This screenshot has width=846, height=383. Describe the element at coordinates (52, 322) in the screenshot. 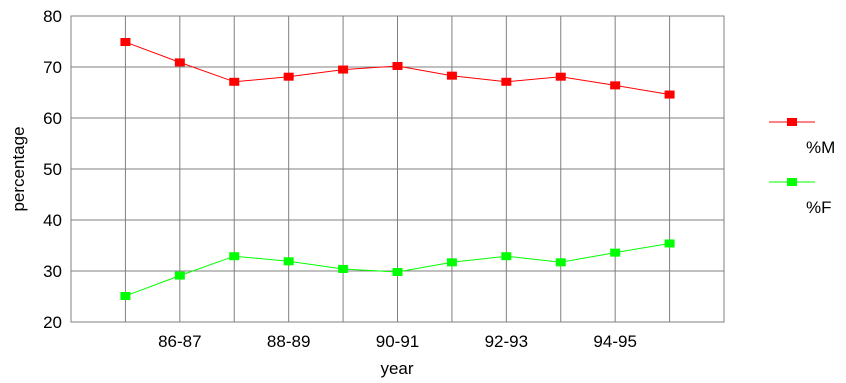

I see `y-tick-label: 20` at that location.